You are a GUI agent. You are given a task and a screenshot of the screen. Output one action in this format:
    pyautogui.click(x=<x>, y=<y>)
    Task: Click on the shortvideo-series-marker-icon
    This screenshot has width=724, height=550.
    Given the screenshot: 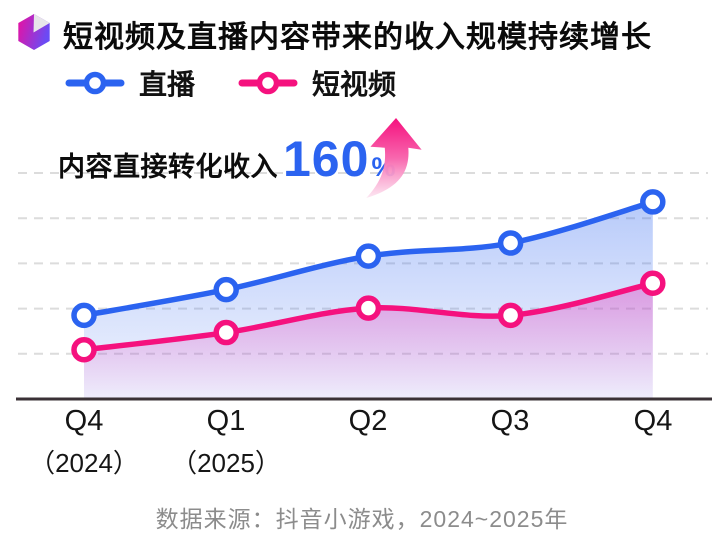 What is the action you would take?
    pyautogui.click(x=268, y=83)
    